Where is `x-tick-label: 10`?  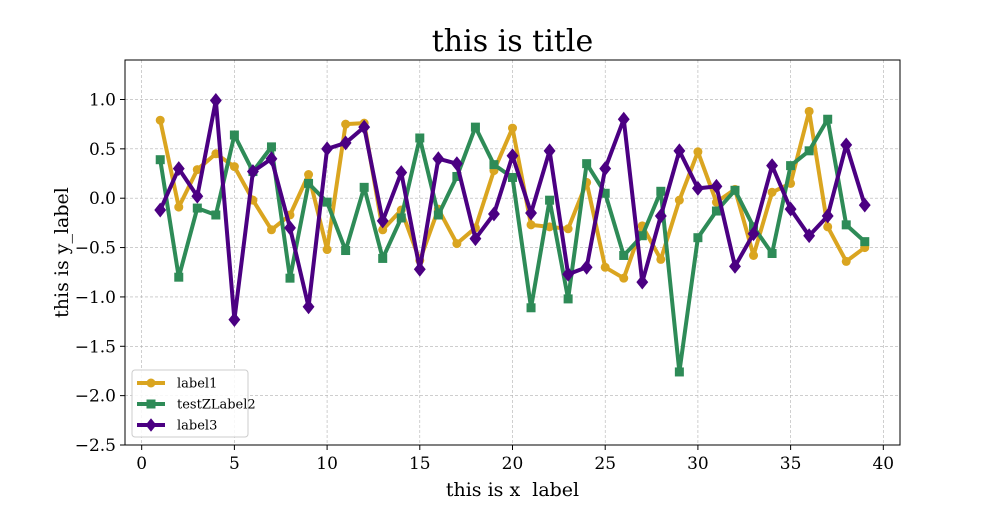 x-tick-label: 10 is located at coordinates (327, 464).